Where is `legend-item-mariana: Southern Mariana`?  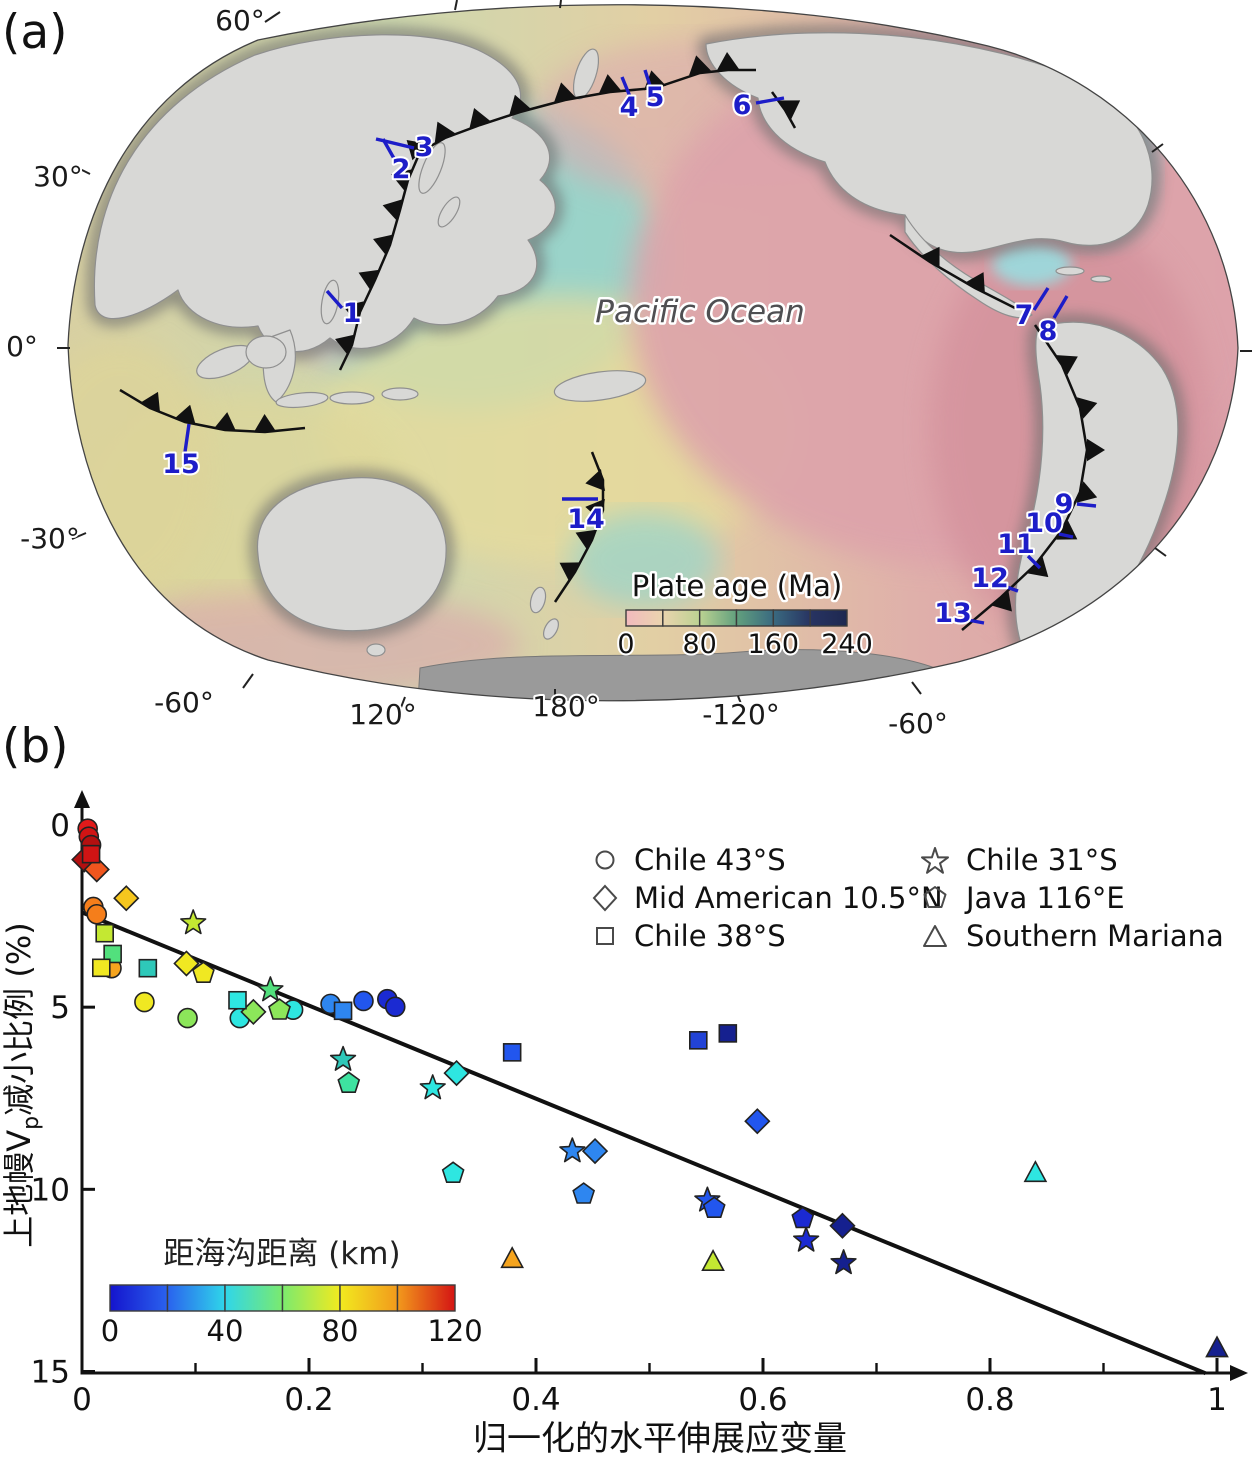
legend-item-mariana: Southern Mariana is located at coordinates (1073, 936).